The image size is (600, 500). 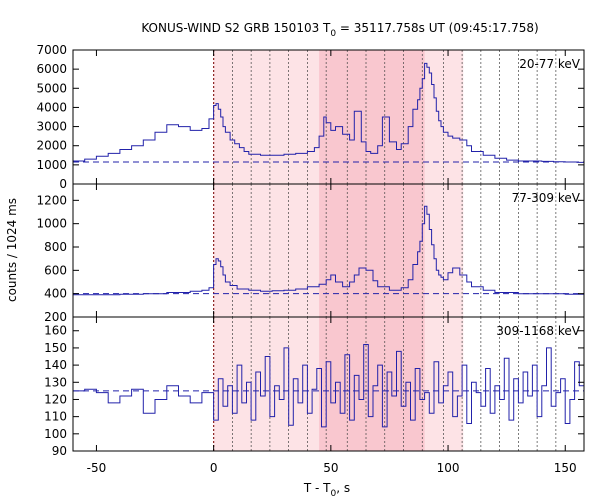 I want to click on y-tick-label: 120, so click(x=55, y=399).